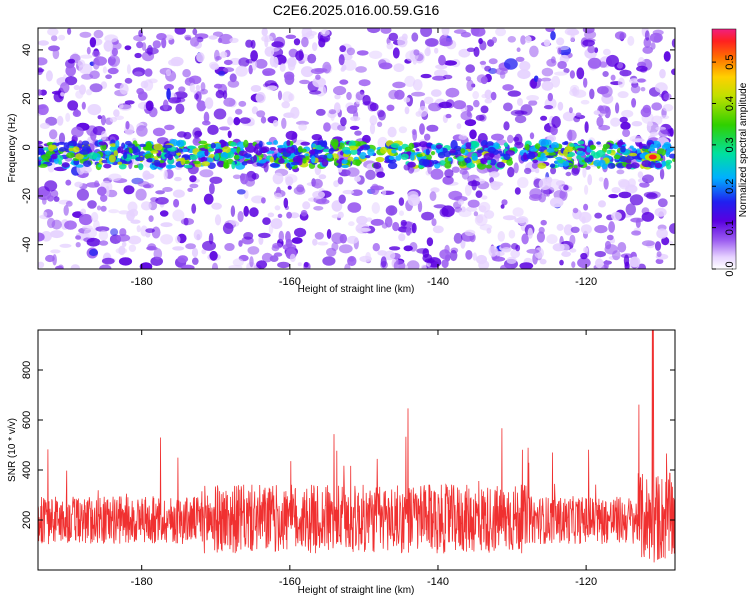  I want to click on spectrogram-x-tick-label: -180, so click(142, 282).